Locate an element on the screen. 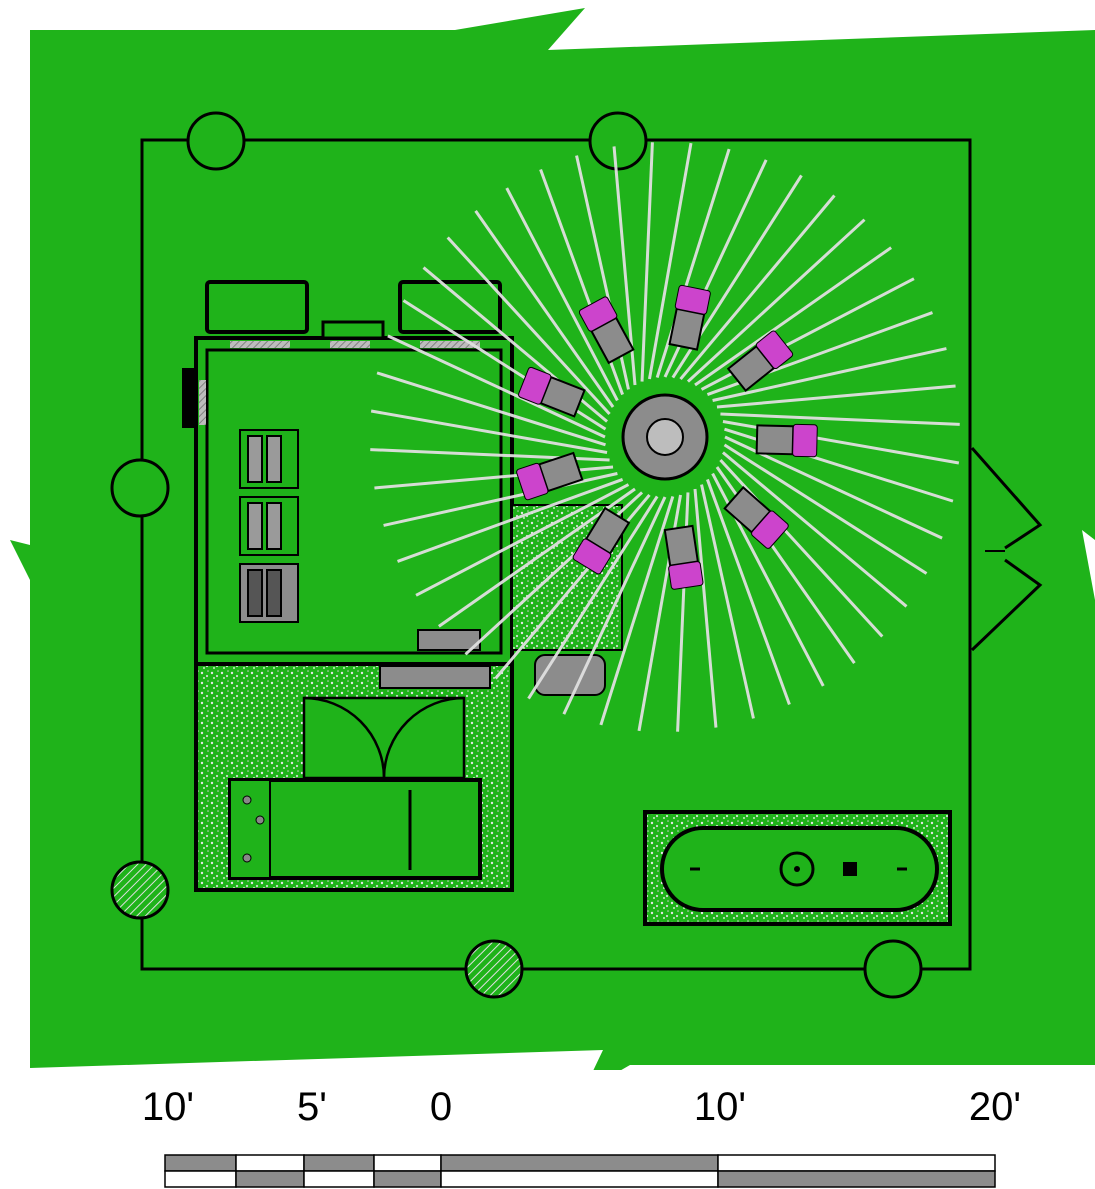 This screenshot has height=1189, width=1095. scale-label: 0 is located at coordinates (441, 1107).